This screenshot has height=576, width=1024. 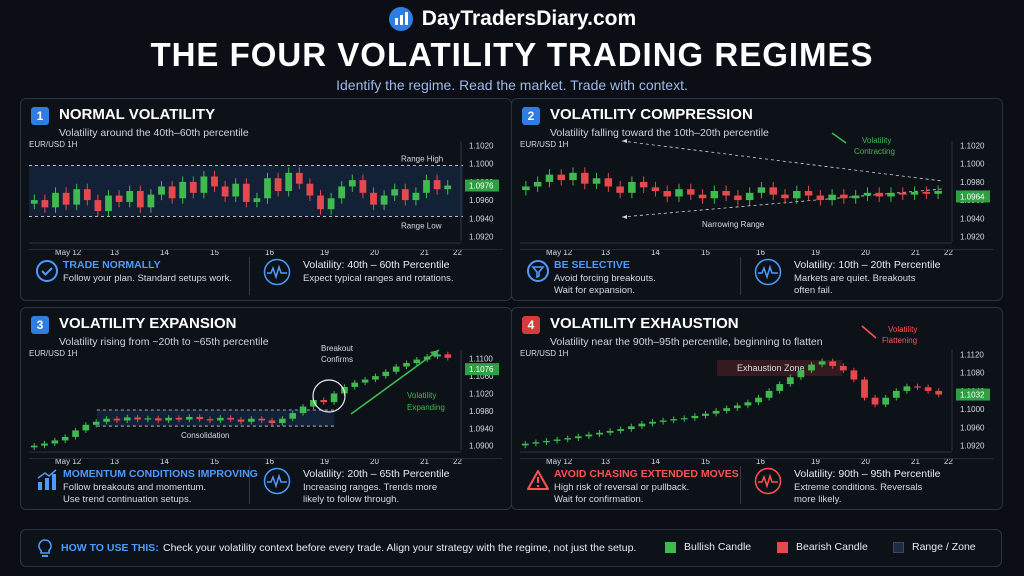 I want to click on filter-icon, so click(x=538, y=271).